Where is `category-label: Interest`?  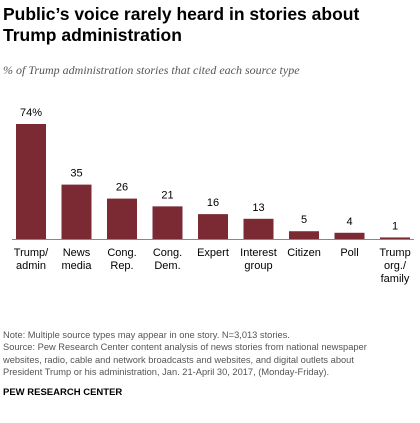 category-label: Interest is located at coordinates (258, 253).